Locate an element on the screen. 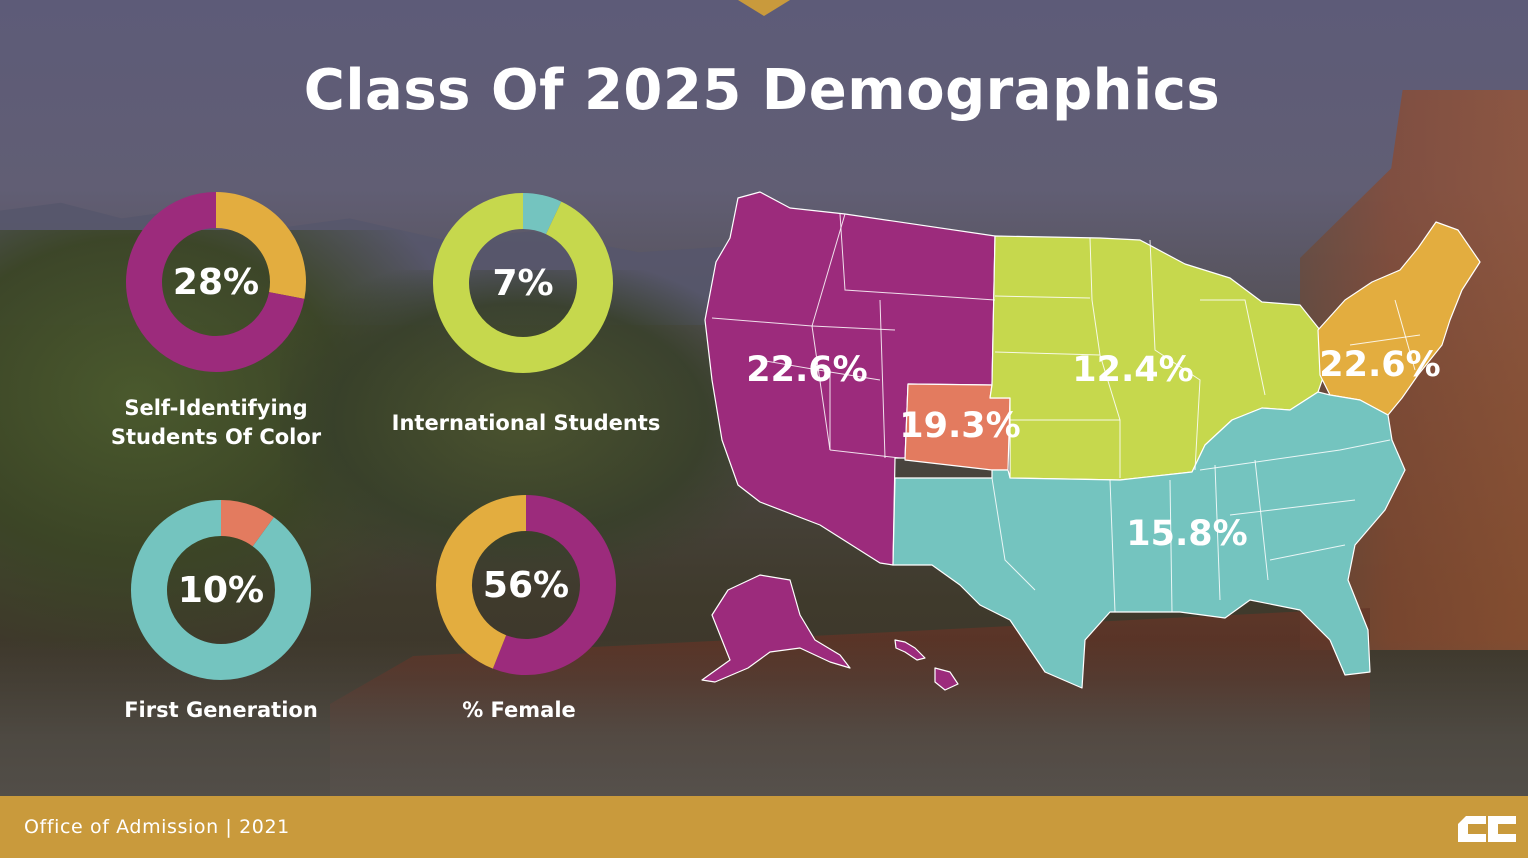 Image resolution: width=1528 pixels, height=858 pixels. map-label-south: 15.8% is located at coordinates (1186, 534).